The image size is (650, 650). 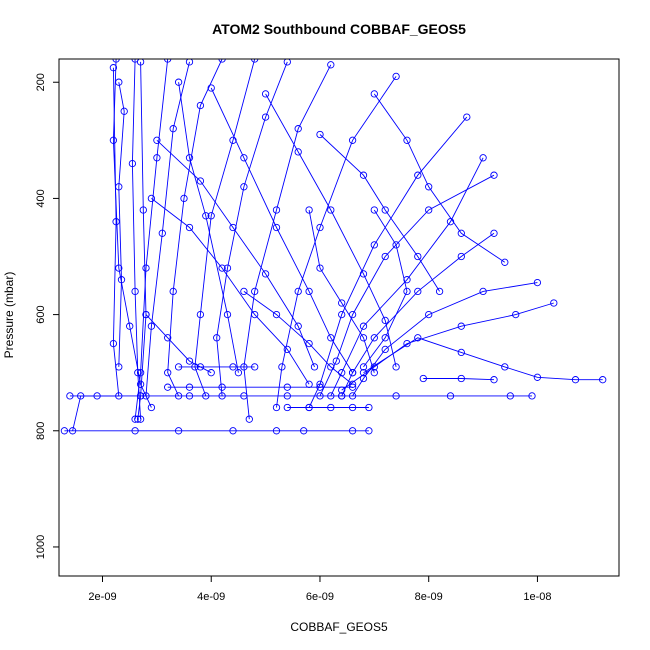 What do you see at coordinates (9, 315) in the screenshot?
I see `y-axis-label: Pressure (mbar)` at bounding box center [9, 315].